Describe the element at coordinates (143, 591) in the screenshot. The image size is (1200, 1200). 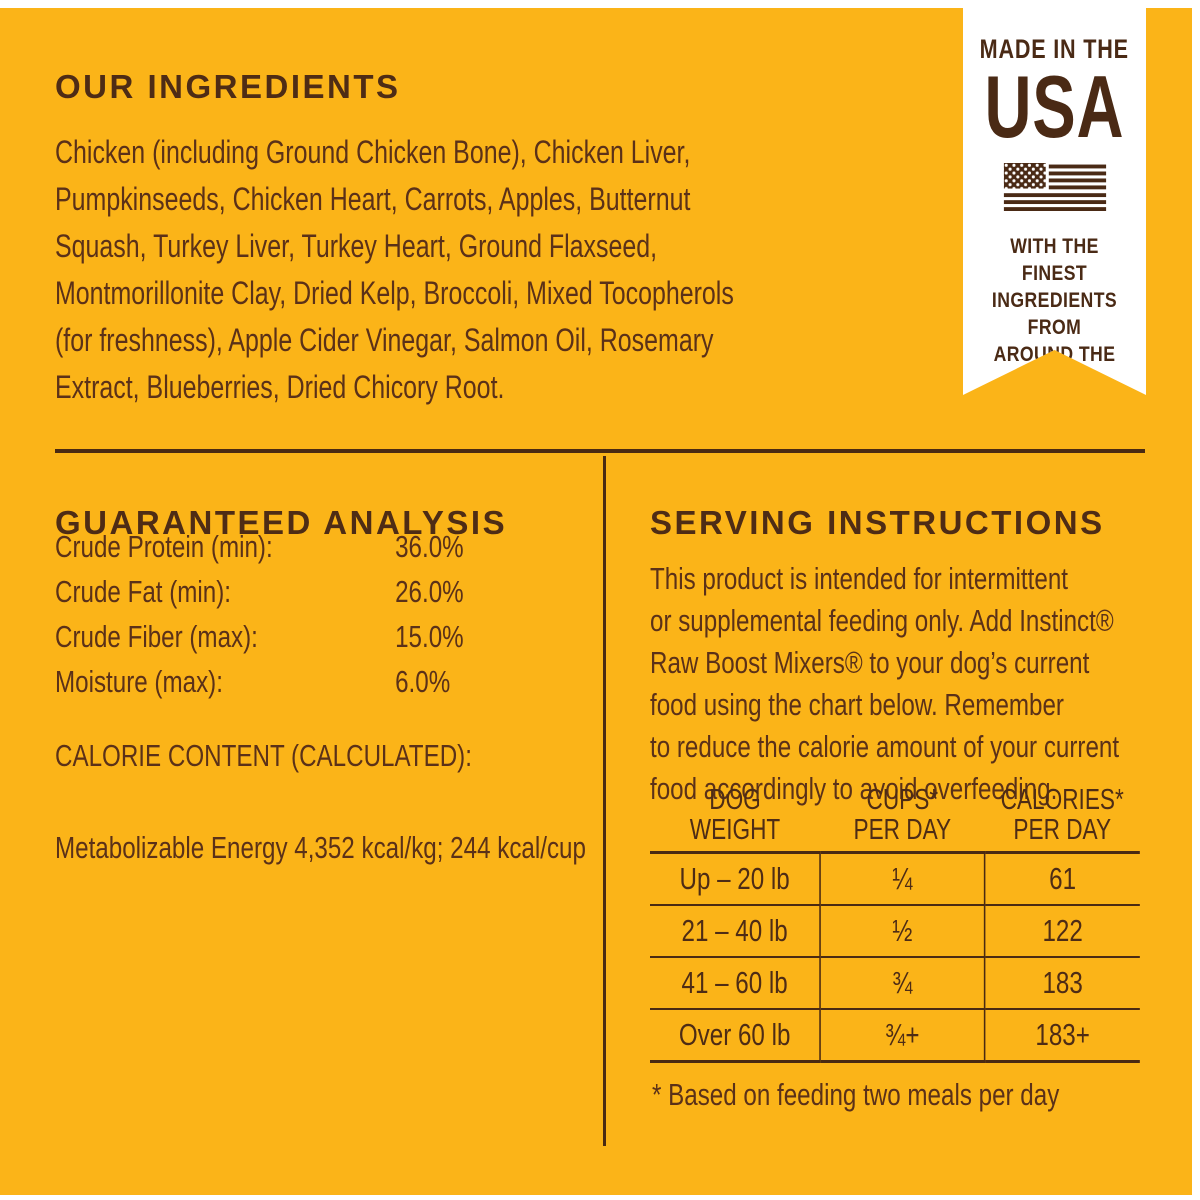
I see `analysis-label: Crude Fat (min):` at that location.